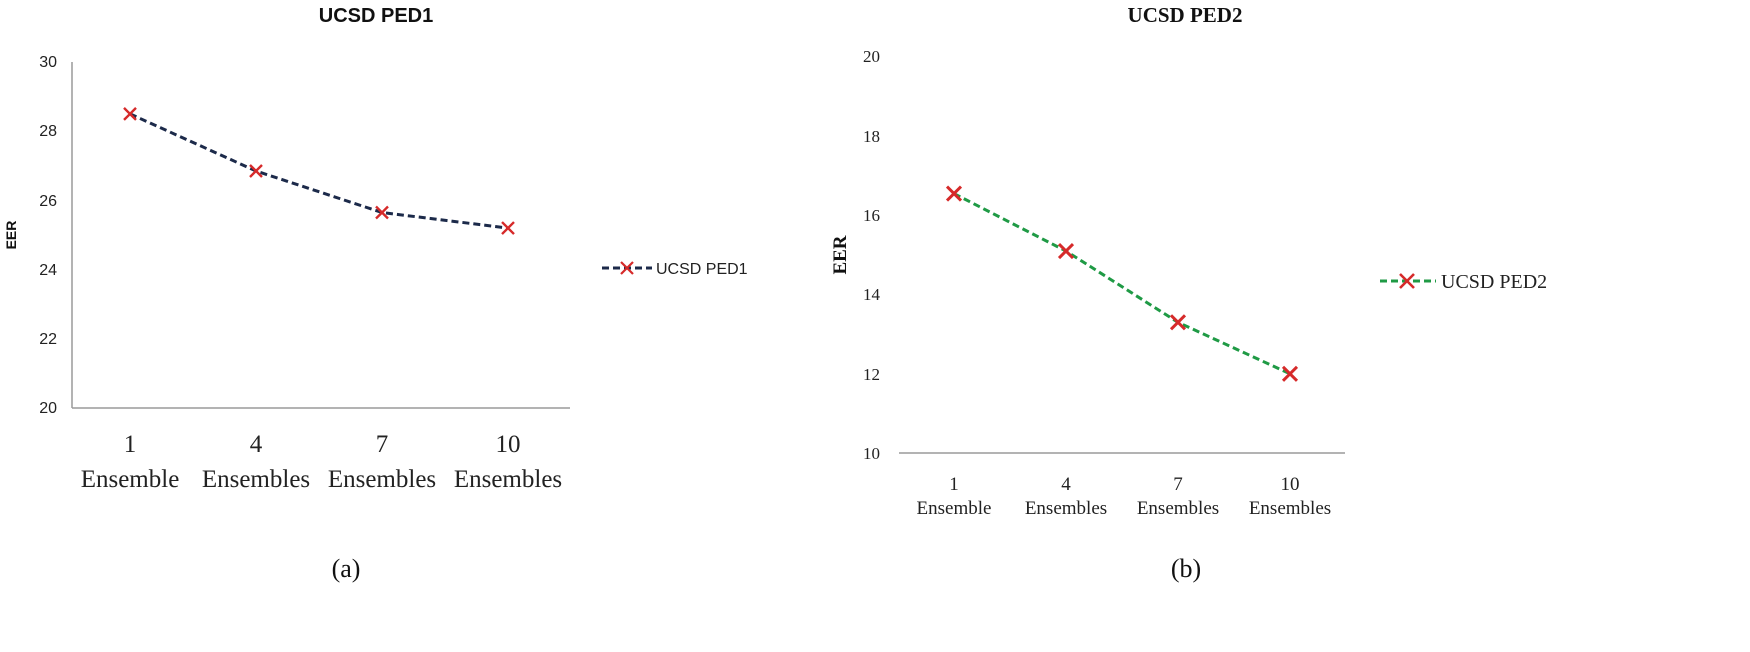  What do you see at coordinates (872, 294) in the screenshot?
I see `chart-b-ytick: 14` at bounding box center [872, 294].